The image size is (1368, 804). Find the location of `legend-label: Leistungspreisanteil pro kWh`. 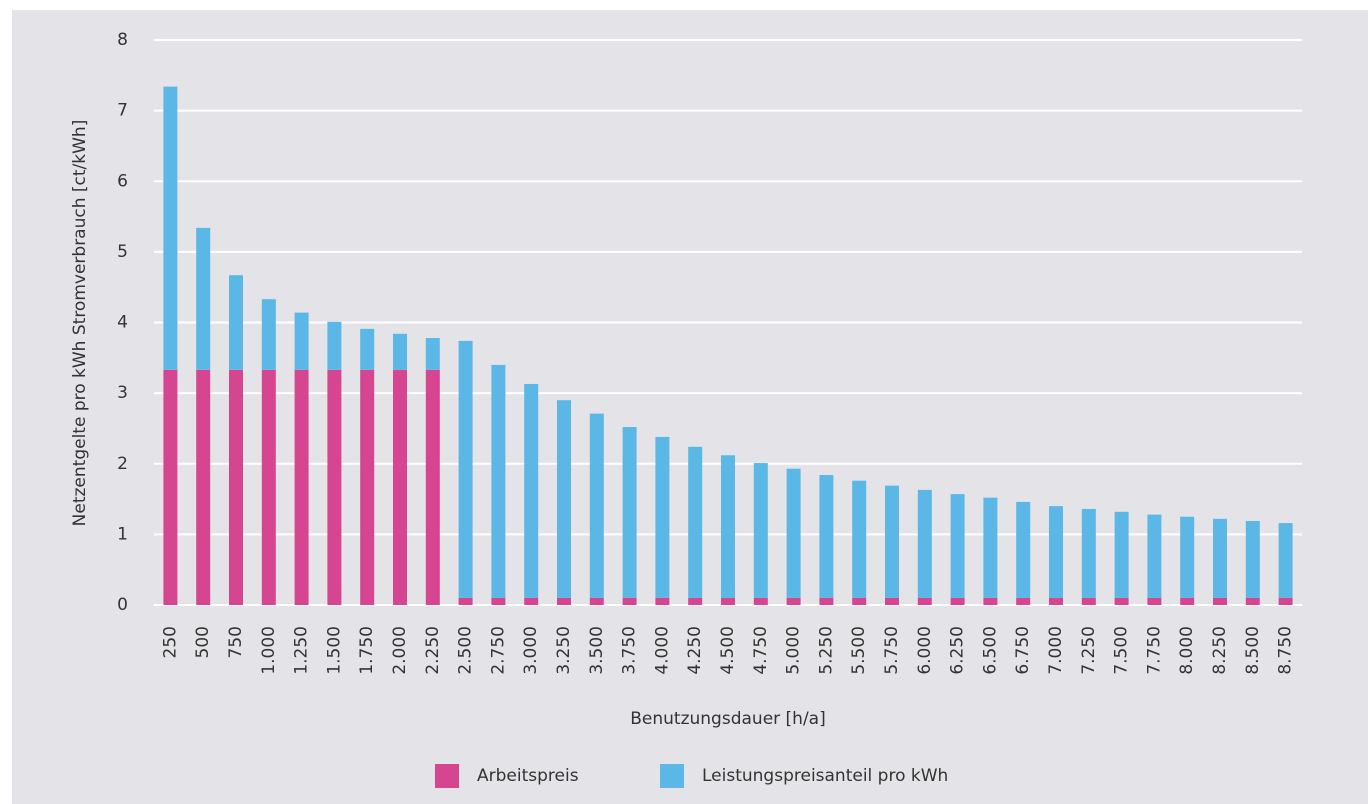

legend-label: Leistungspreisanteil pro kWh is located at coordinates (825, 776).